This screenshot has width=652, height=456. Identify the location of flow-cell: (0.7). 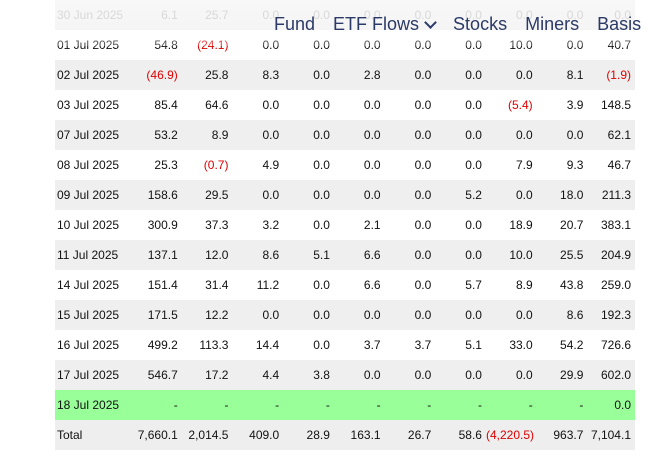
(216, 165).